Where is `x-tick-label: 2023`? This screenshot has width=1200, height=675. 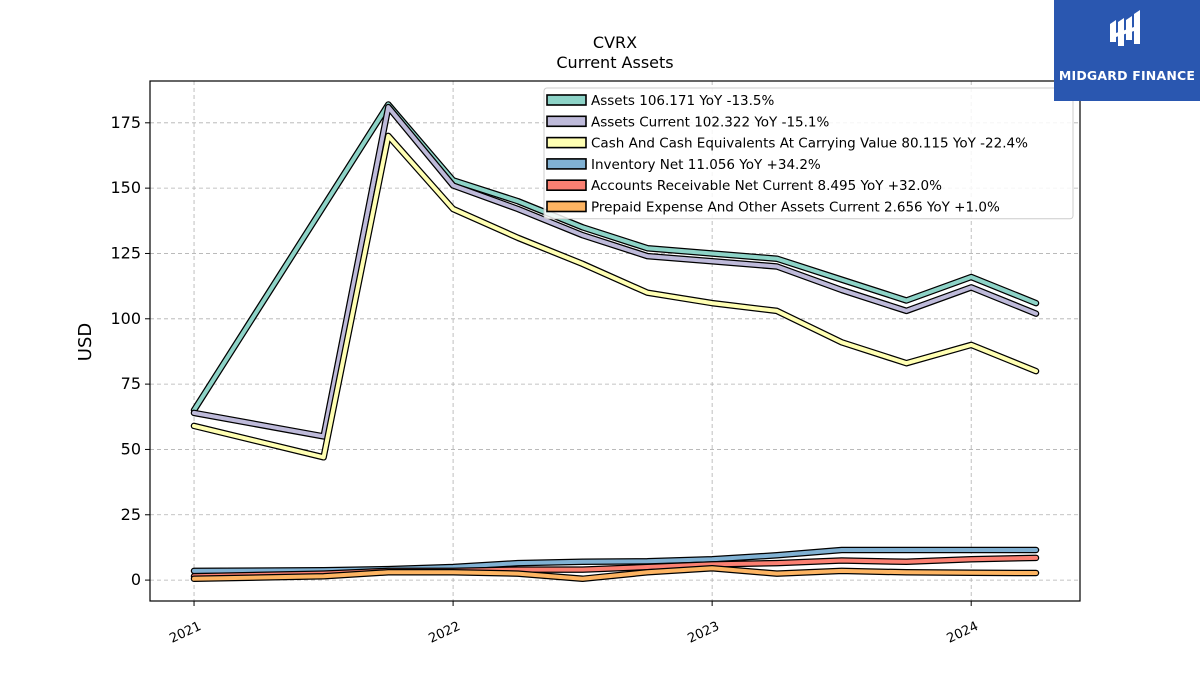
x-tick-label: 2023 is located at coordinates (704, 633).